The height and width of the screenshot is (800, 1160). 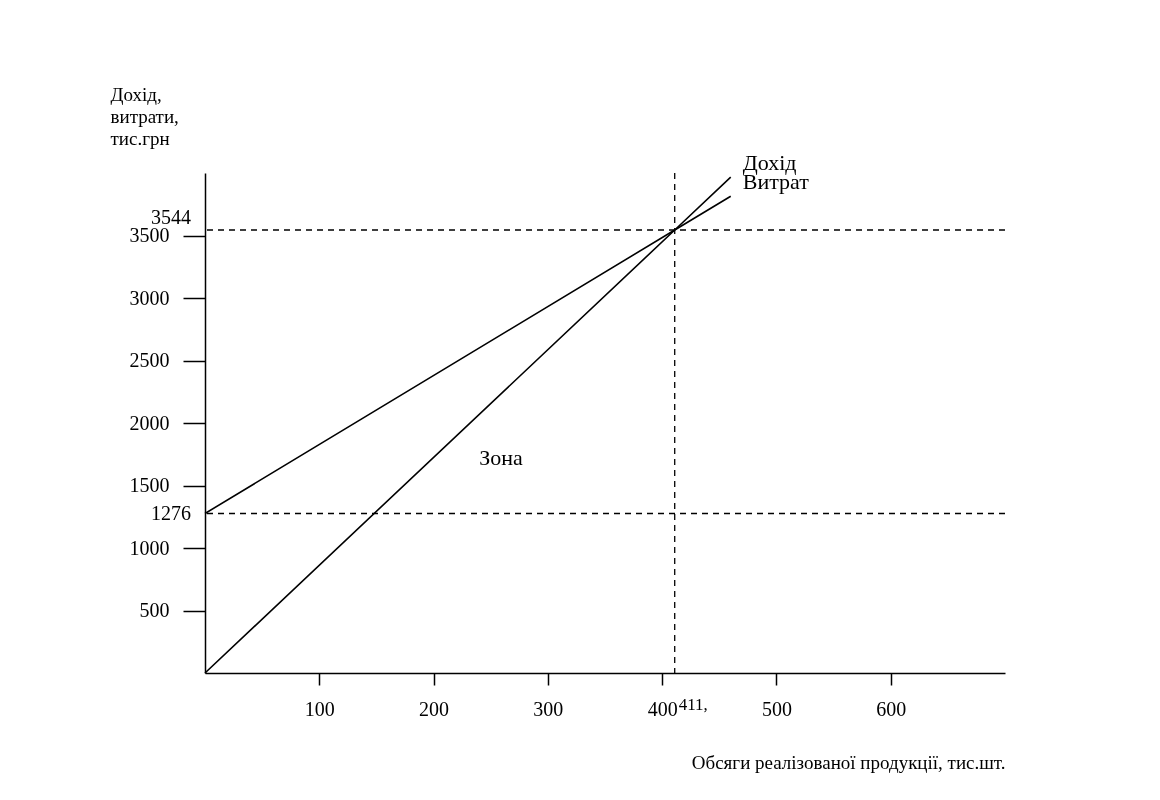 What do you see at coordinates (319, 708) in the screenshot?
I see `x-tick-label: 100` at bounding box center [319, 708].